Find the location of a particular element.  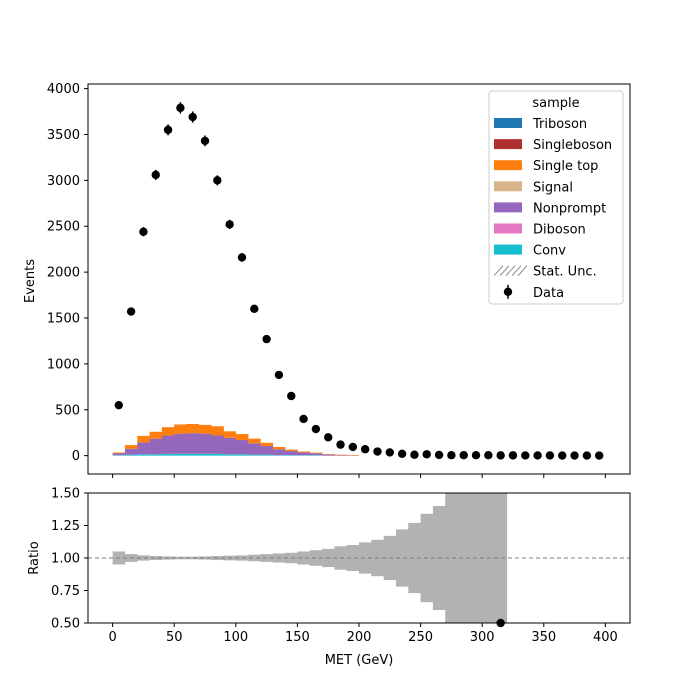

legend-label-stat-unc: Stat. Unc. is located at coordinates (565, 272).